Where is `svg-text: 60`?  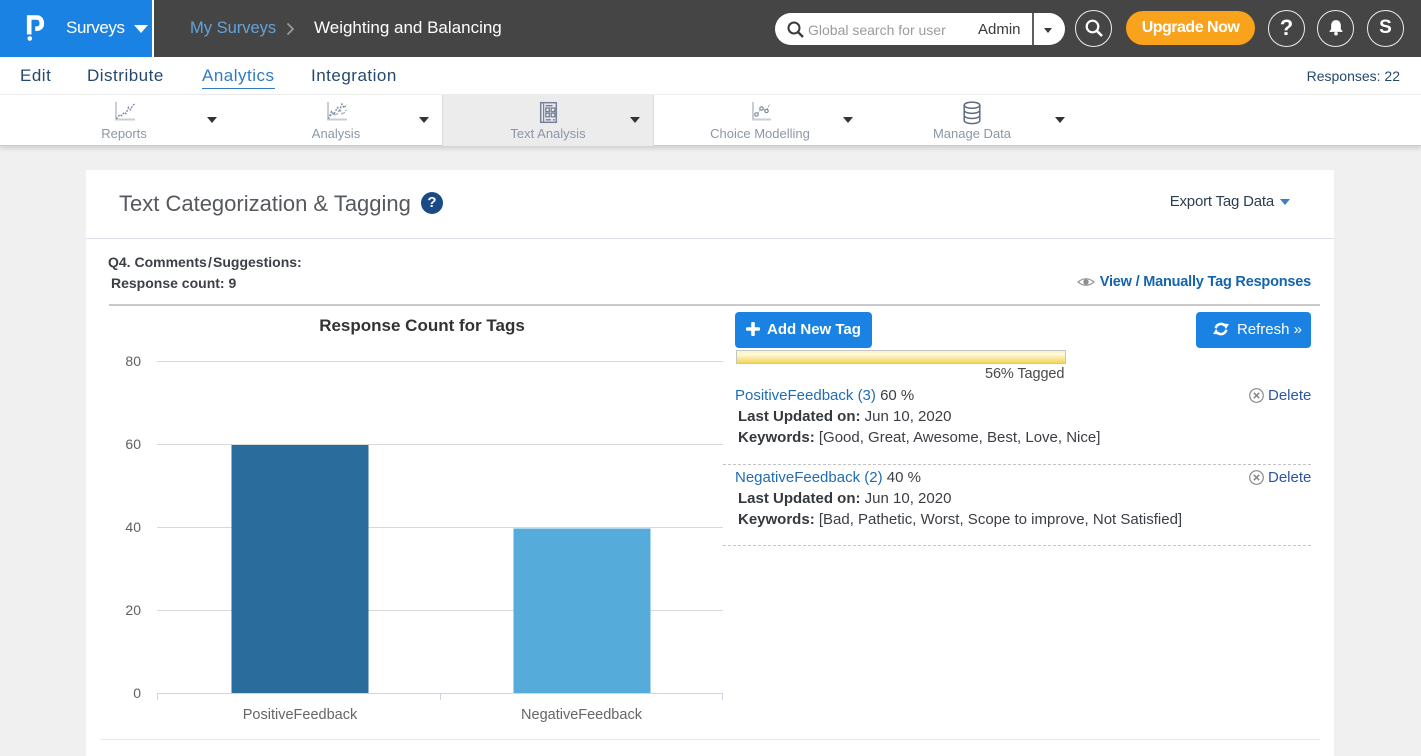
svg-text: 60 is located at coordinates (133, 444).